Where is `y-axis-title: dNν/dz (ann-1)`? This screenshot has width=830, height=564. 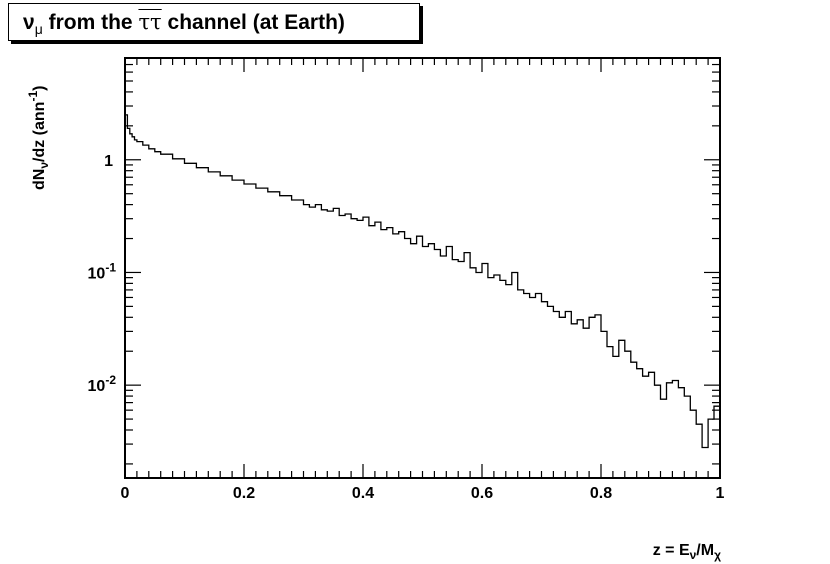 y-axis-title: dNν/dz (ann-1) is located at coordinates (38, 138).